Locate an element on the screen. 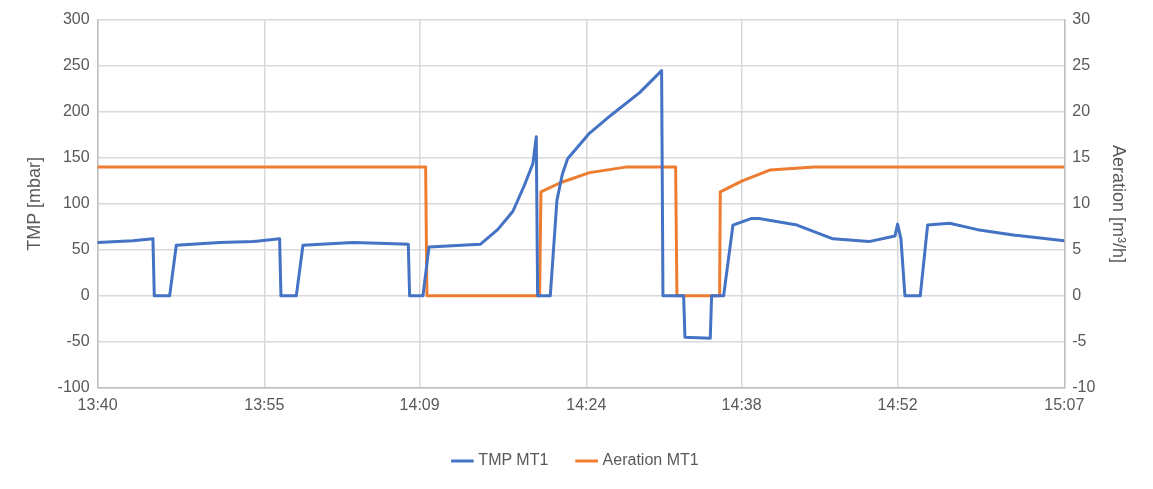 This screenshot has width=1153, height=489. y2-tick-label: 10 is located at coordinates (1081, 203).